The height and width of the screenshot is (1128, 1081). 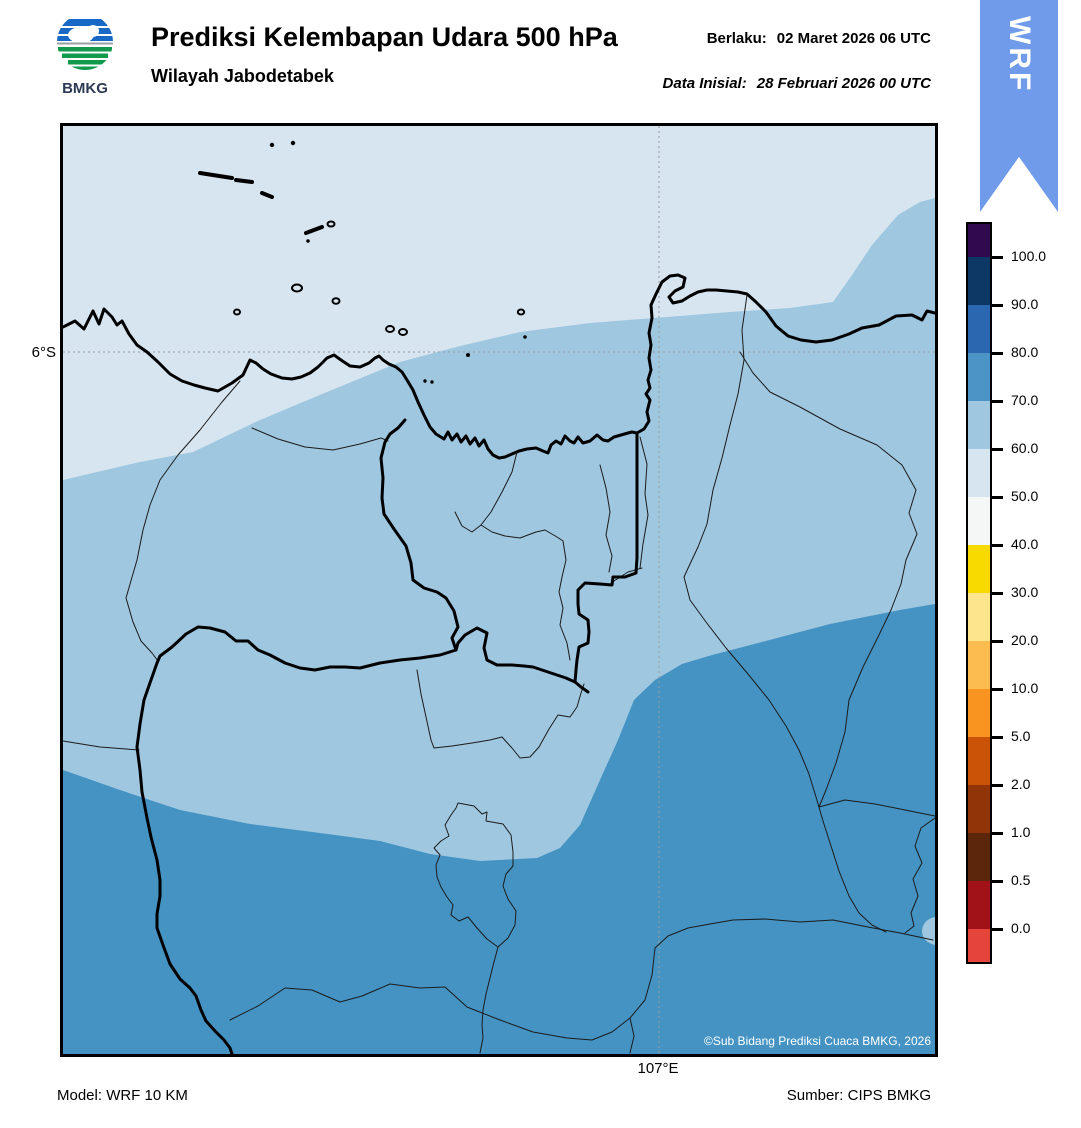 What do you see at coordinates (1025, 544) in the screenshot?
I see `colorbar-tick-label: 40.0` at bounding box center [1025, 544].